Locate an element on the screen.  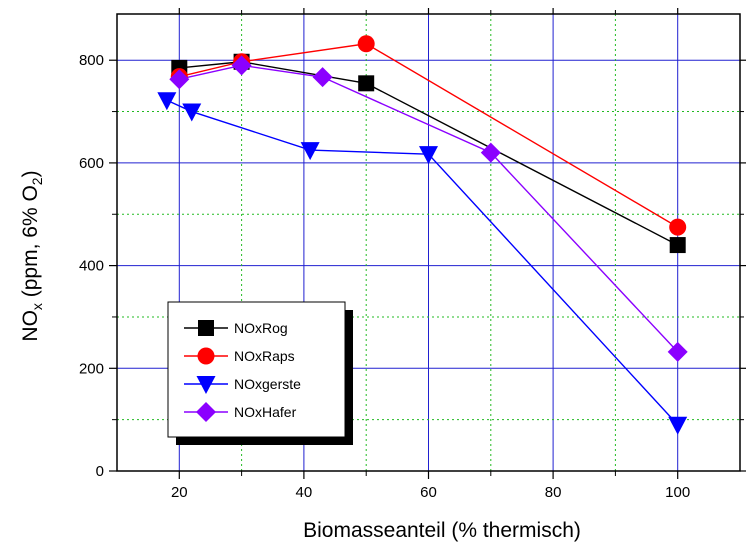
x-axis-label: Biomasseanteil (% thermisch) is located at coordinates (442, 530).